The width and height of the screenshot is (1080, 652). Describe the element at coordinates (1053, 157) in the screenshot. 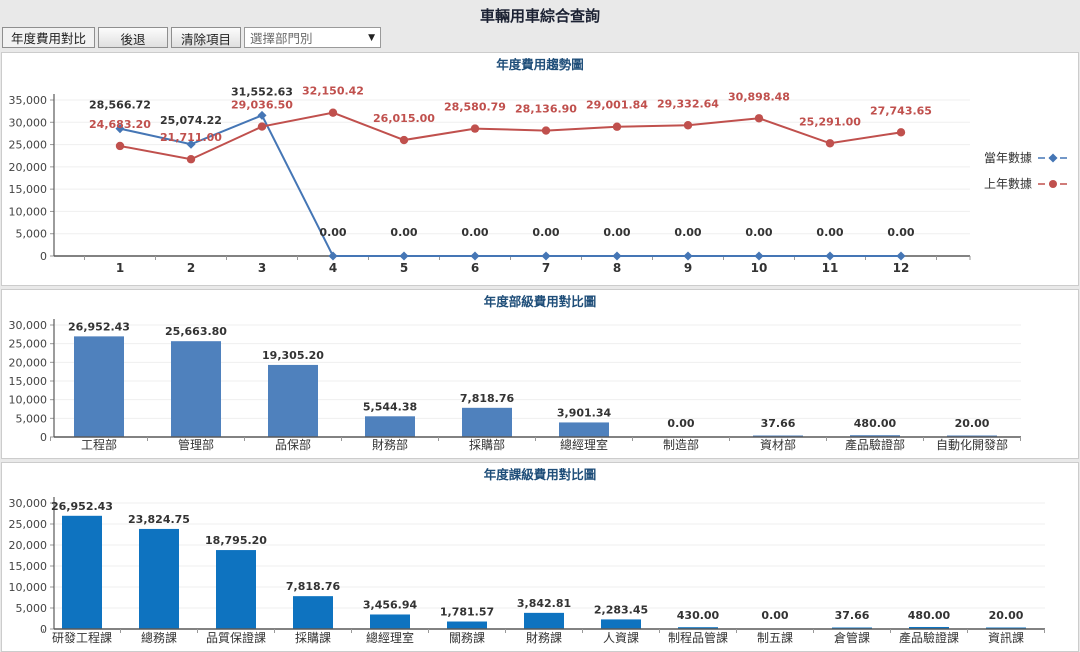

I see `legend-marker-current-year-icon` at that location.